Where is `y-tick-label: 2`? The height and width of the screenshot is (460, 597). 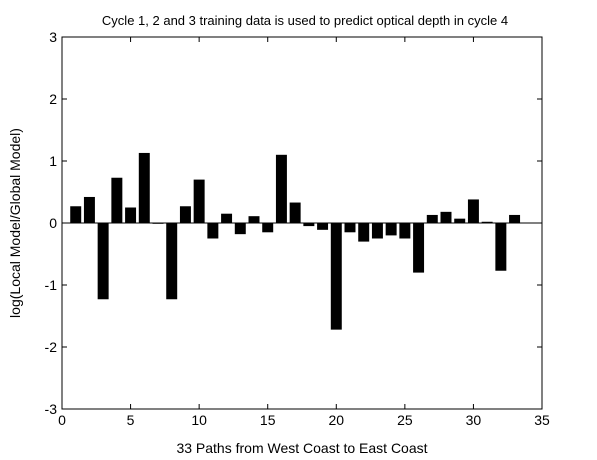
y-tick-label: 2 is located at coordinates (53, 99).